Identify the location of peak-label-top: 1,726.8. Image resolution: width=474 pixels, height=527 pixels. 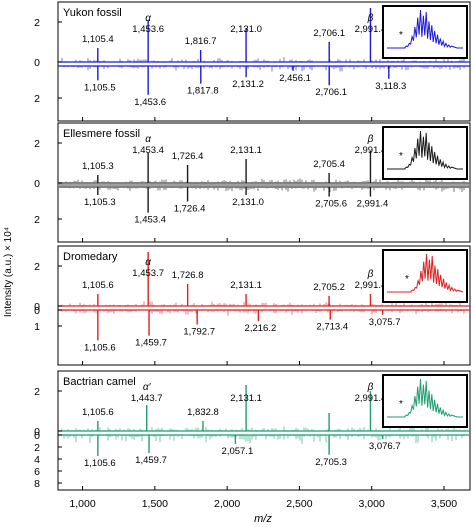
(188, 275).